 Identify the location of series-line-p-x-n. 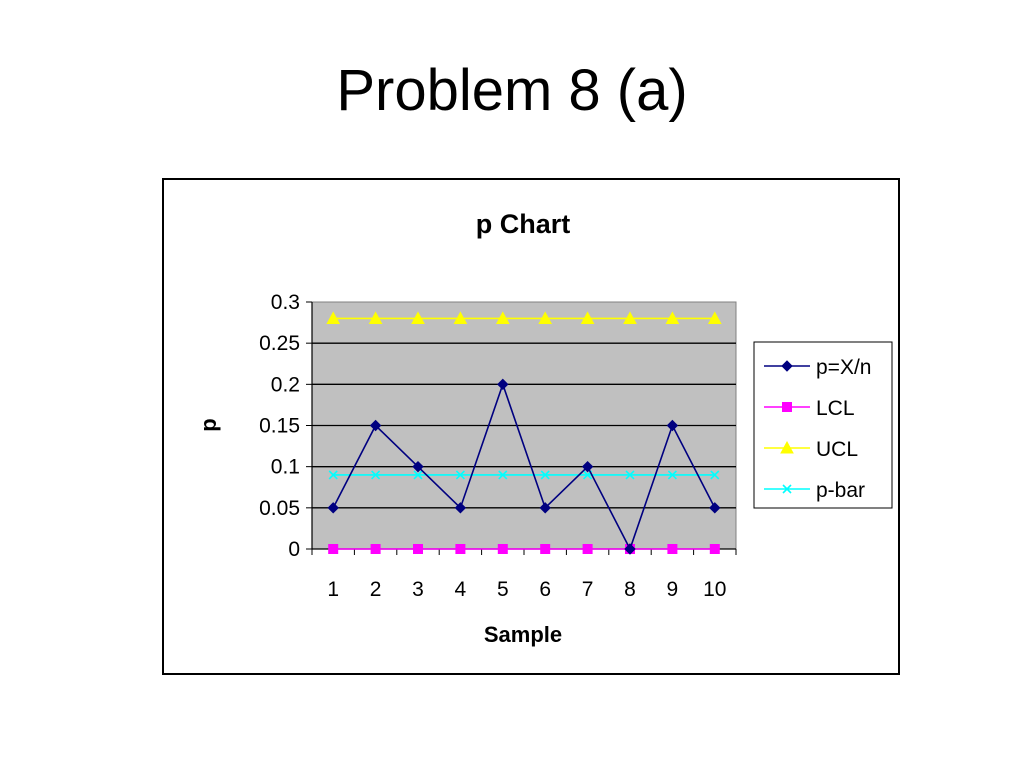
(524, 466).